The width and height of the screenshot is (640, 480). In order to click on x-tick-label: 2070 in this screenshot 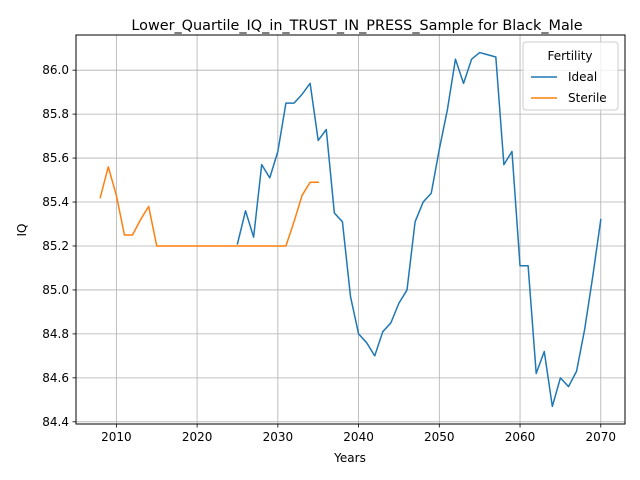, I will do `click(601, 437)`.